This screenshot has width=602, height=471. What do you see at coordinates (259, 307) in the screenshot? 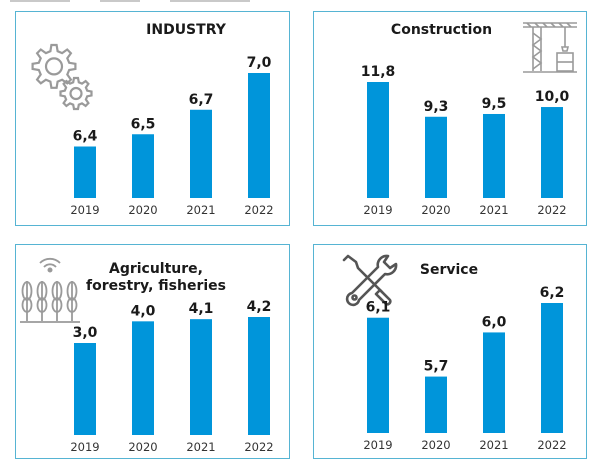
I see `bar-value-label: 4,2` at bounding box center [259, 307].